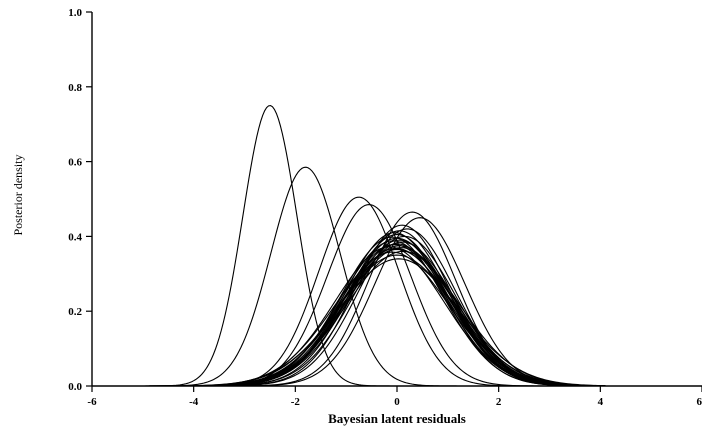 This screenshot has width=702, height=431. I want to click on x-tick-label: 4, so click(601, 402).